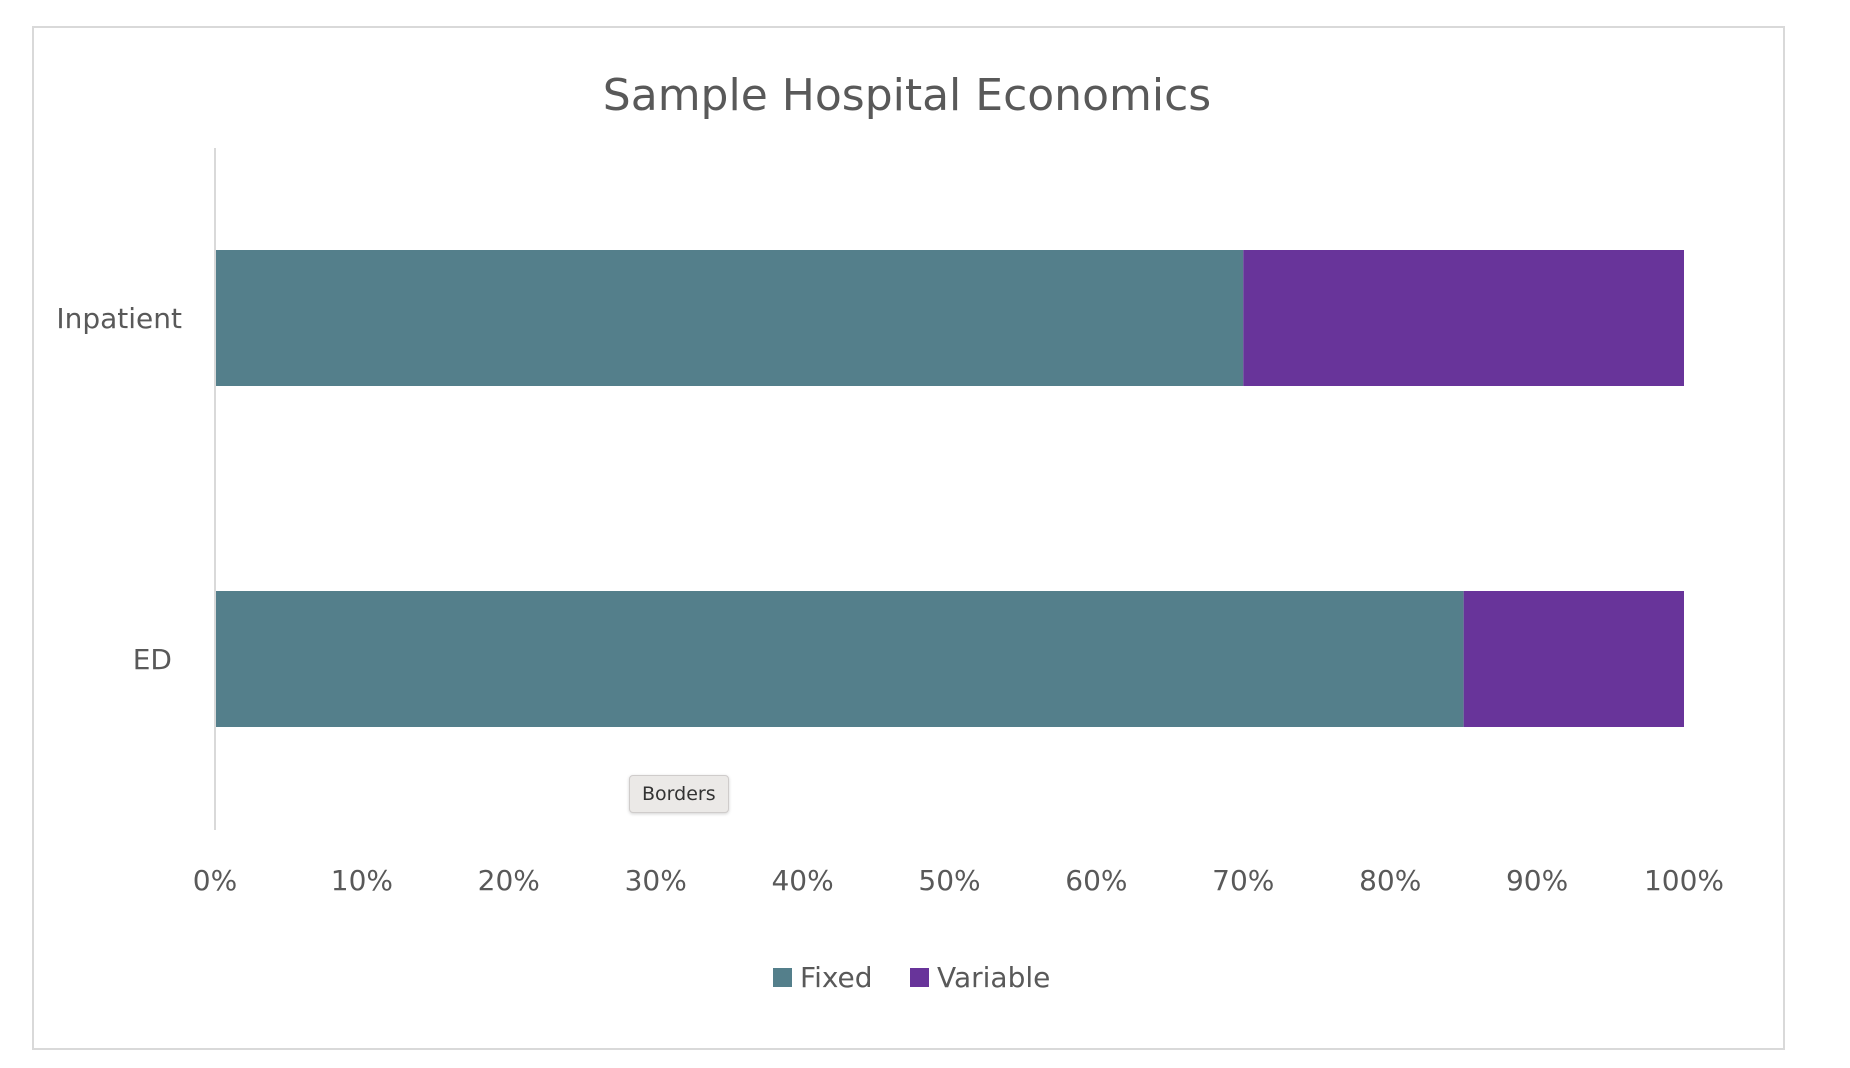 The image size is (1850, 1068). I want to click on x-tick-label: 20%, so click(509, 880).